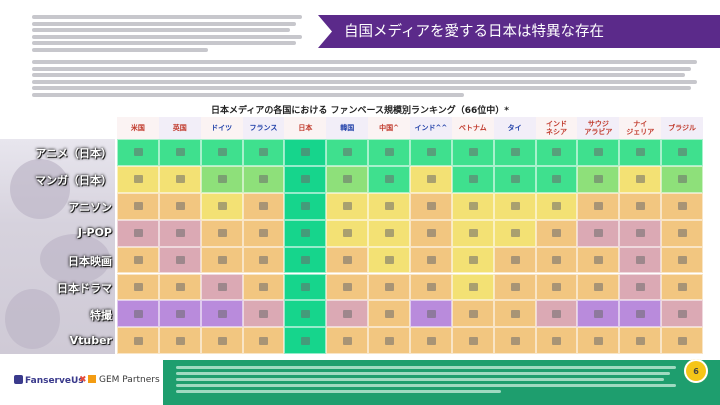  Describe the element at coordinates (81, 382) in the screenshot. I see `footer-logo-area` at that location.